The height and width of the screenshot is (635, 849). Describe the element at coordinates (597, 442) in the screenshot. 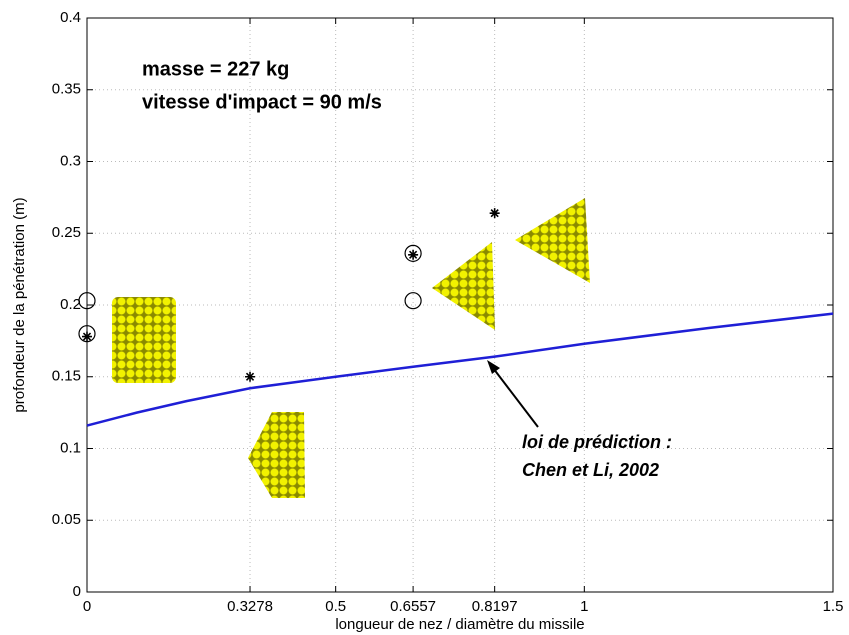

I see `annotation: loi de prédiction :` at that location.